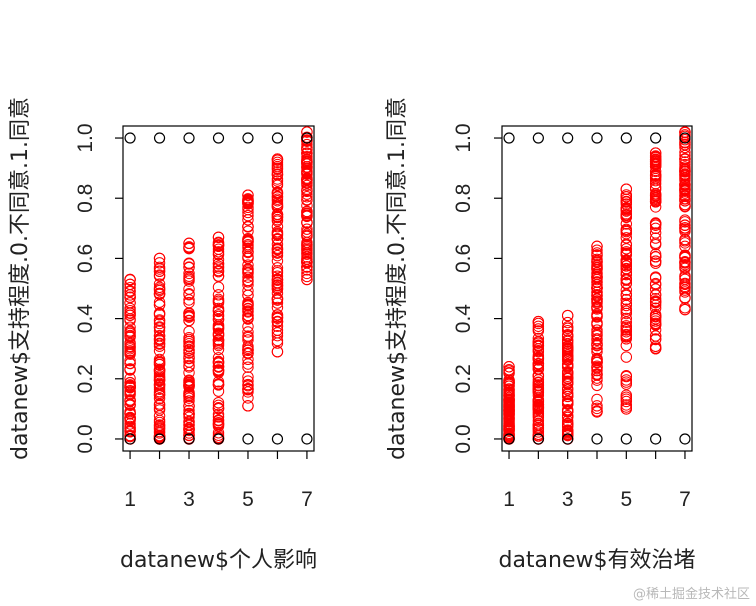 Image resolution: width=756 pixels, height=606 pixels. What do you see at coordinates (463, 137) in the screenshot?
I see `y-tick-label: 1.0` at bounding box center [463, 137].